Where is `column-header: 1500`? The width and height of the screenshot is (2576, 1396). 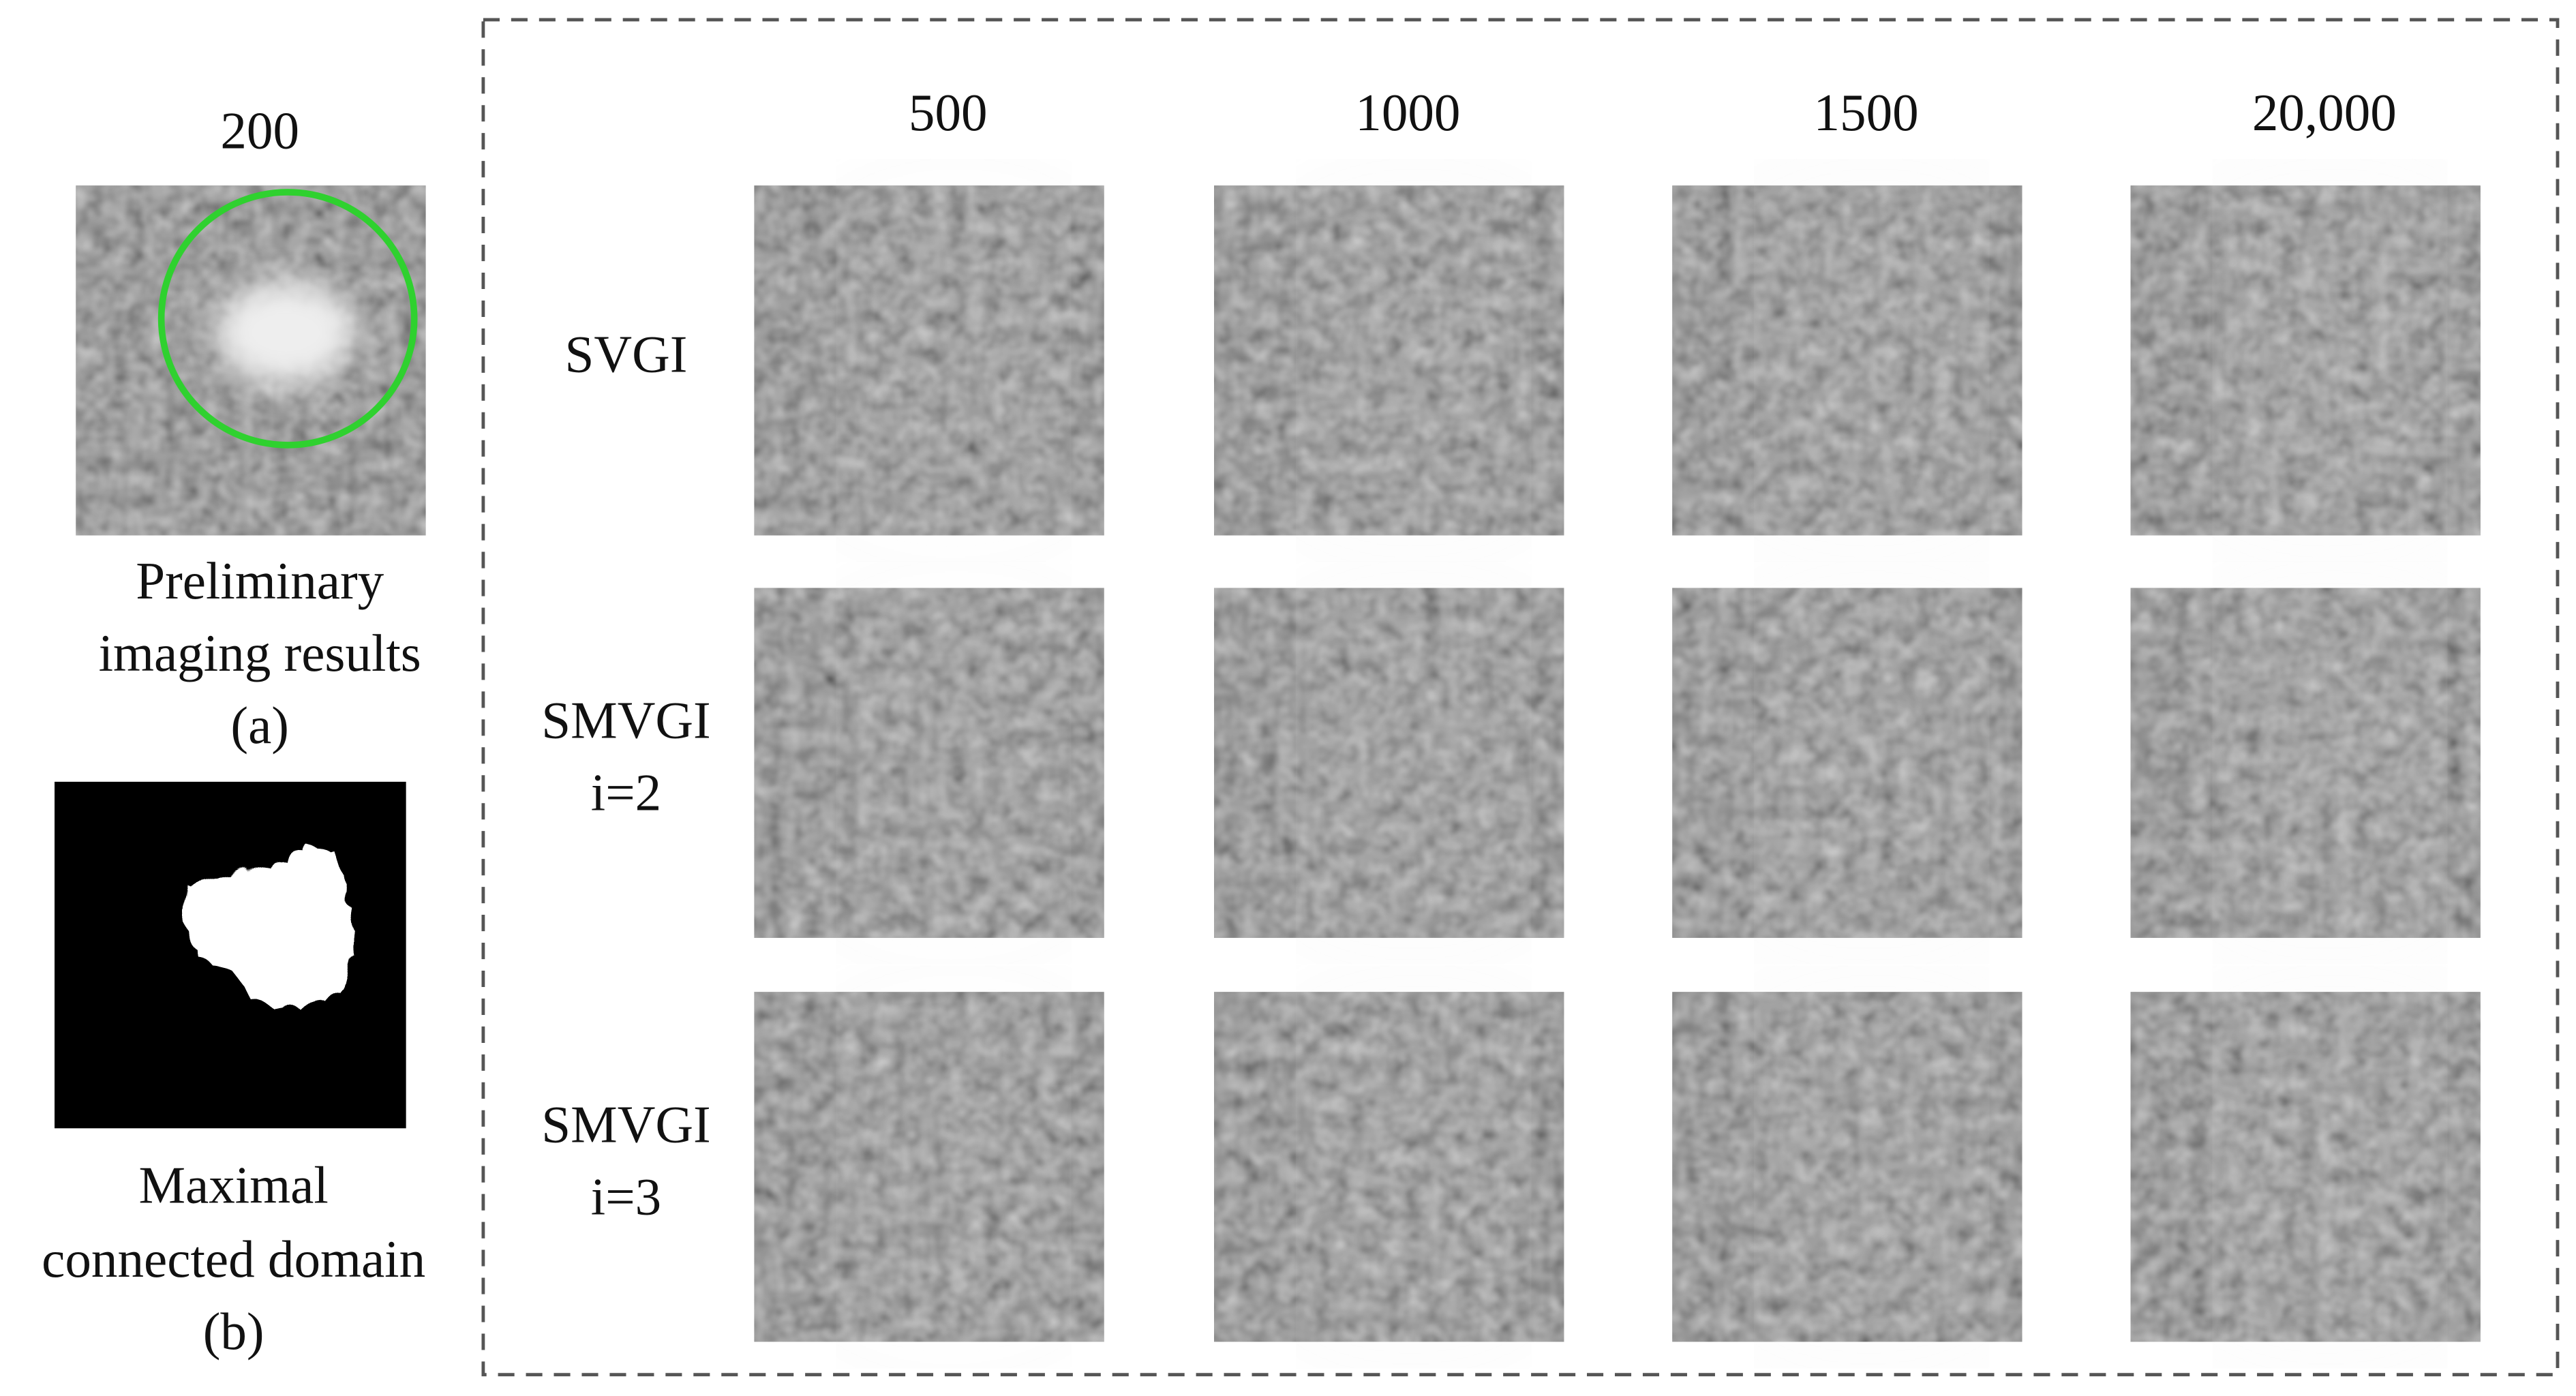
column-header: 1500 is located at coordinates (1866, 112).